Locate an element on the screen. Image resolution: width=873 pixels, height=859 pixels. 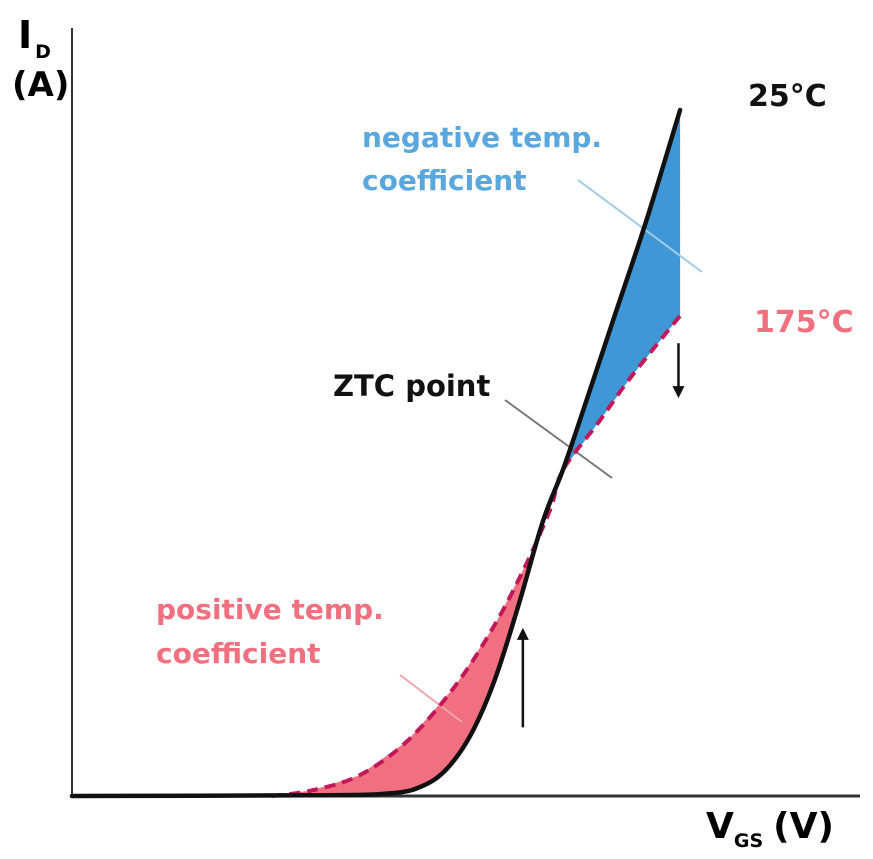
y-axis-unit: (A) is located at coordinates (40, 85).